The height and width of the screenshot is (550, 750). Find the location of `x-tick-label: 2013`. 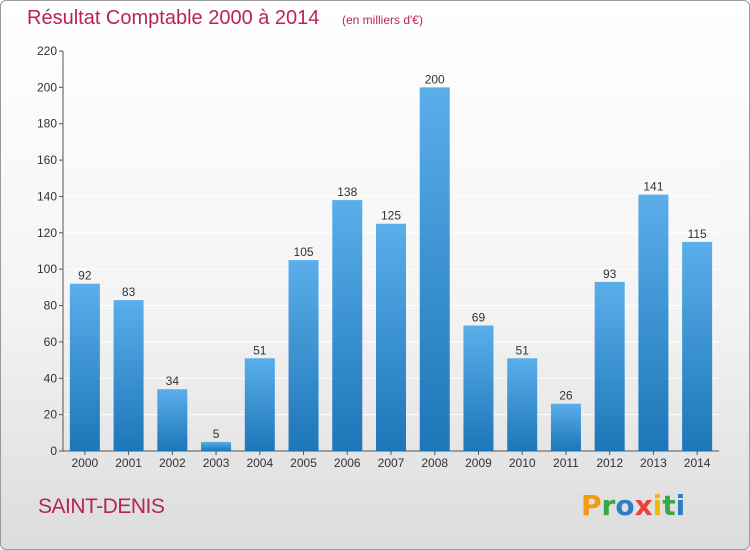

x-tick-label: 2013 is located at coordinates (653, 463).